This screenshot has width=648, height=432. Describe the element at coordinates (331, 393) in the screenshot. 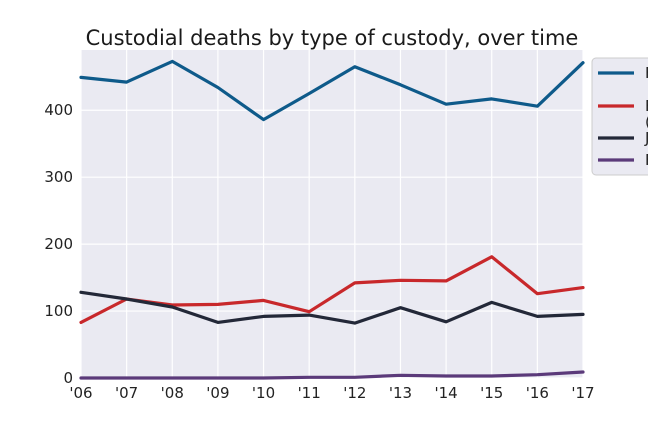

I see `x-tick-labels: '06 '07 '08 '09 '10 '11 '12 '13 '14 '15 '16 '17` at that location.